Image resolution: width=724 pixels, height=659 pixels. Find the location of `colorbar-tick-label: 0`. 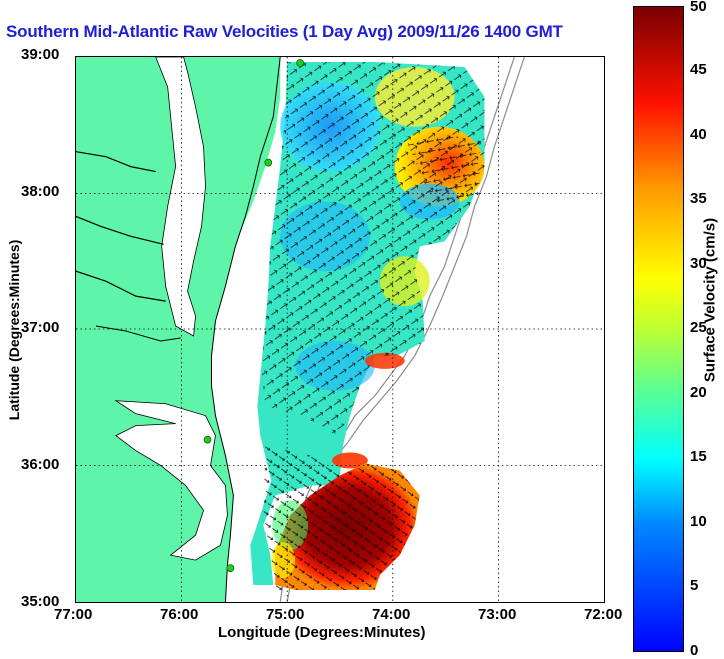

colorbar-tick-label: 0 is located at coordinates (694, 650).